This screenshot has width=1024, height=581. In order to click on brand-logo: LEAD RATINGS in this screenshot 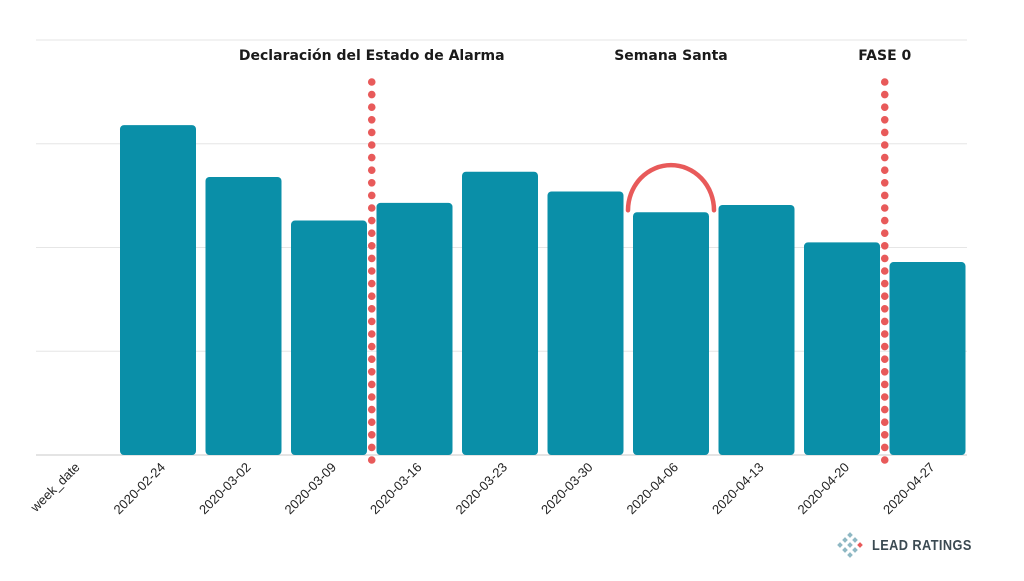, I will do `click(912, 545)`.